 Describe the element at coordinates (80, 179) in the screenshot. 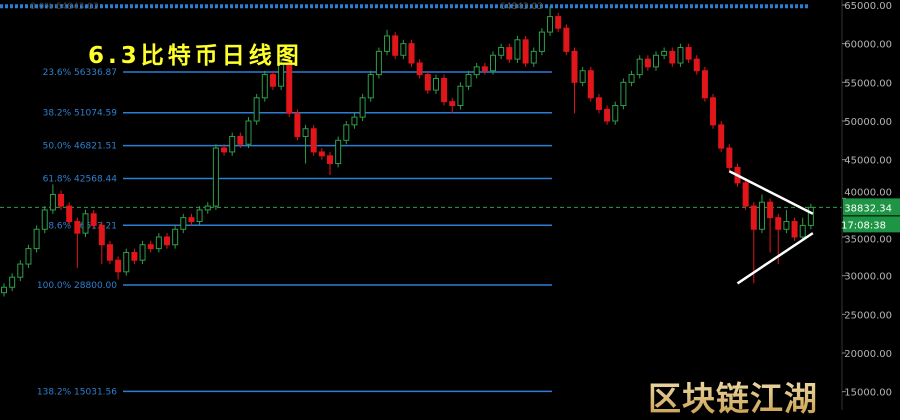

I see `fib-label: 61.8% 42568.44` at that location.